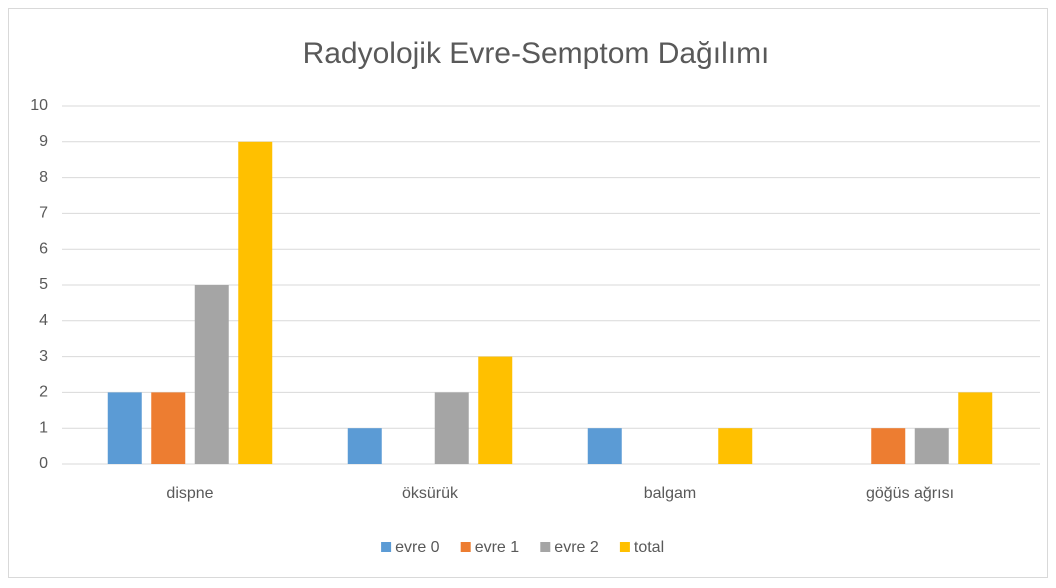 This screenshot has height=588, width=1056. Describe the element at coordinates (43, 427) in the screenshot. I see `y-tick-label: 1` at that location.